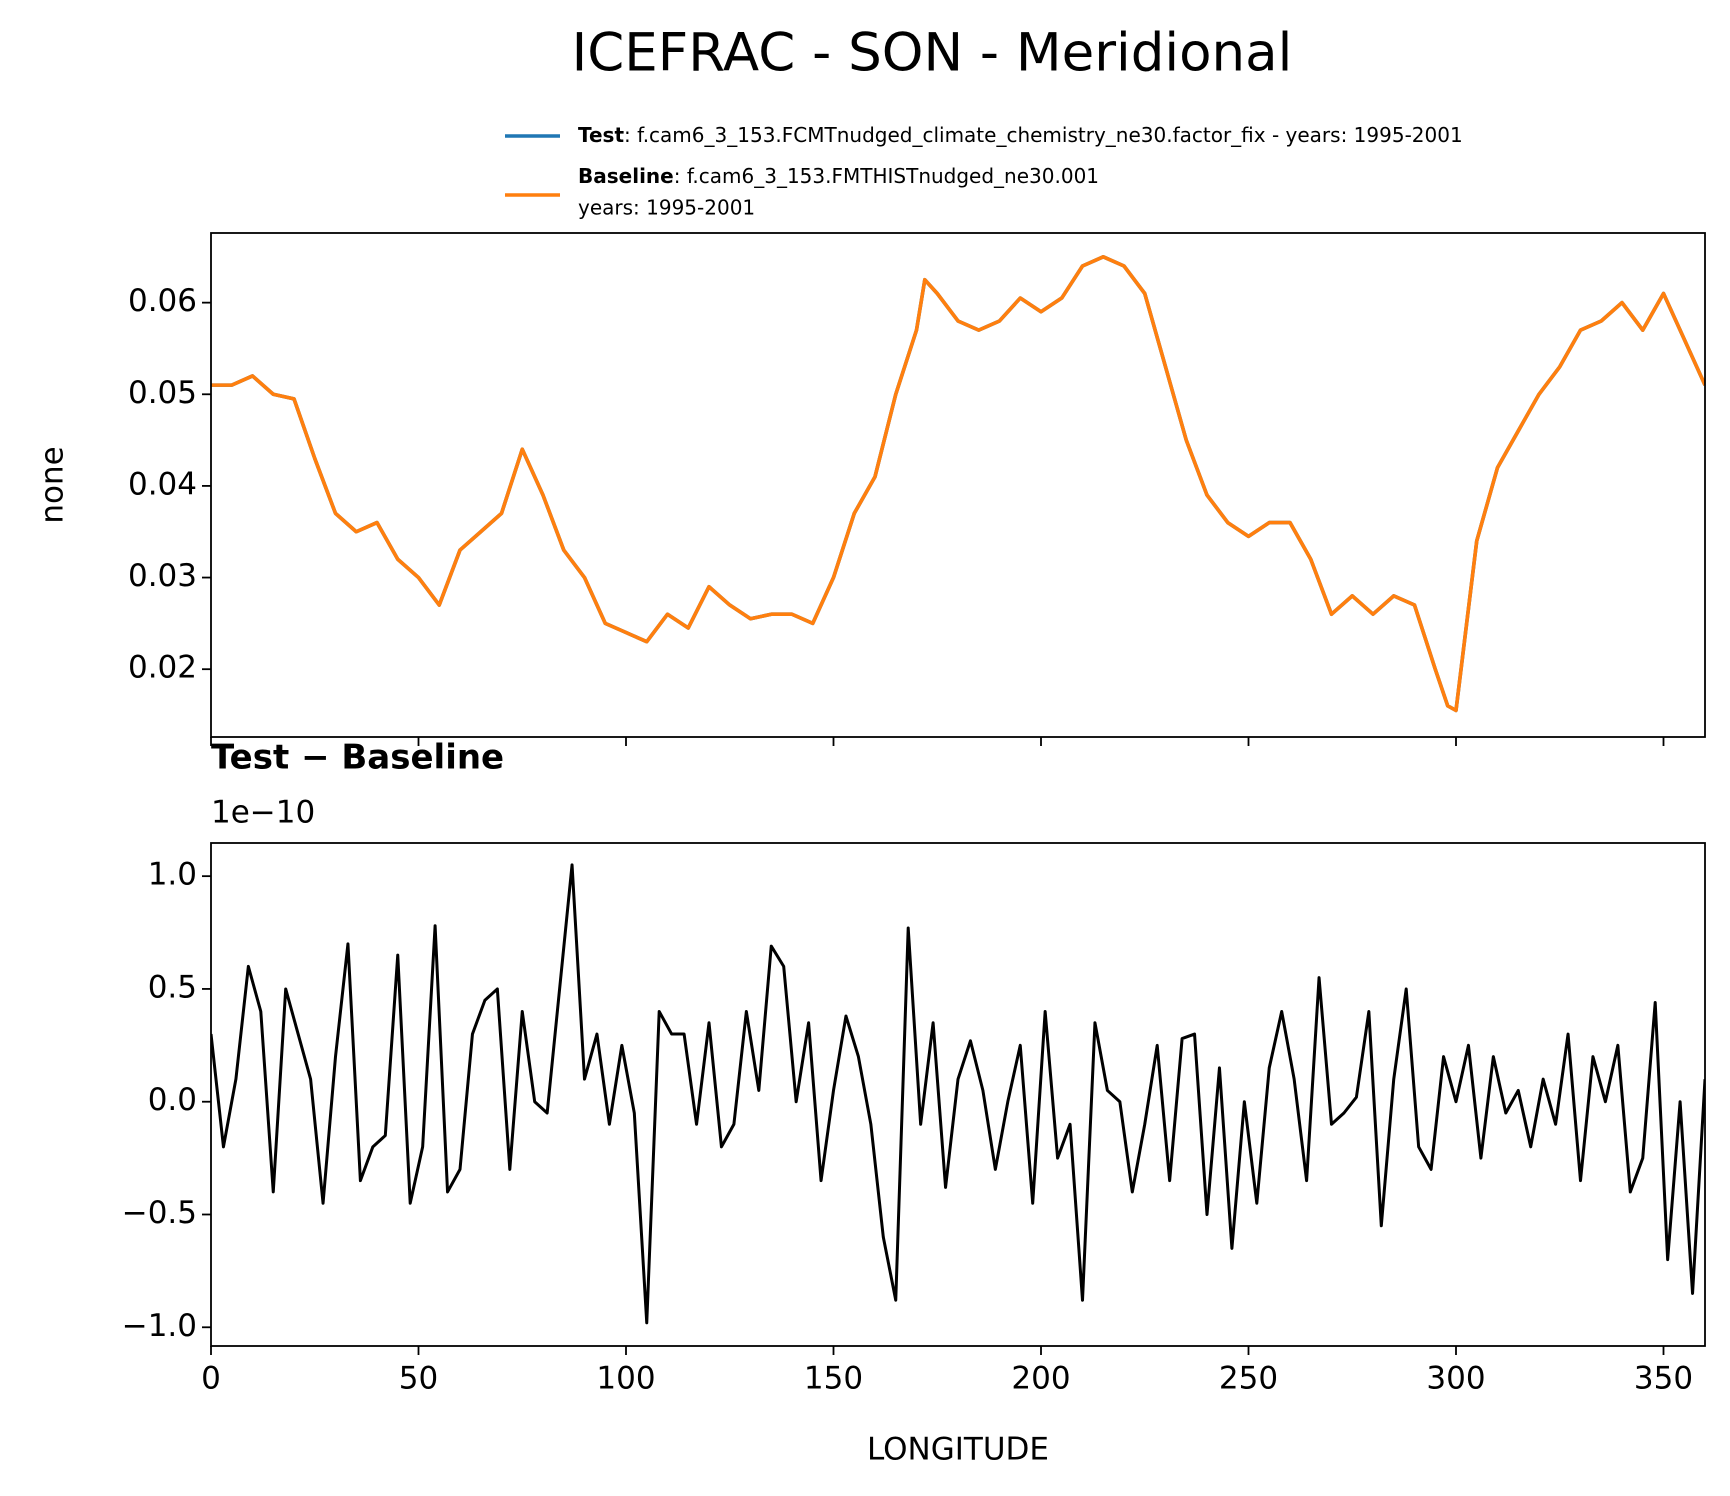 The image size is (1730, 1496). Describe the element at coordinates (932, 53) in the screenshot. I see `chart-title: ICEFRAC - SON - Meridional` at that location.